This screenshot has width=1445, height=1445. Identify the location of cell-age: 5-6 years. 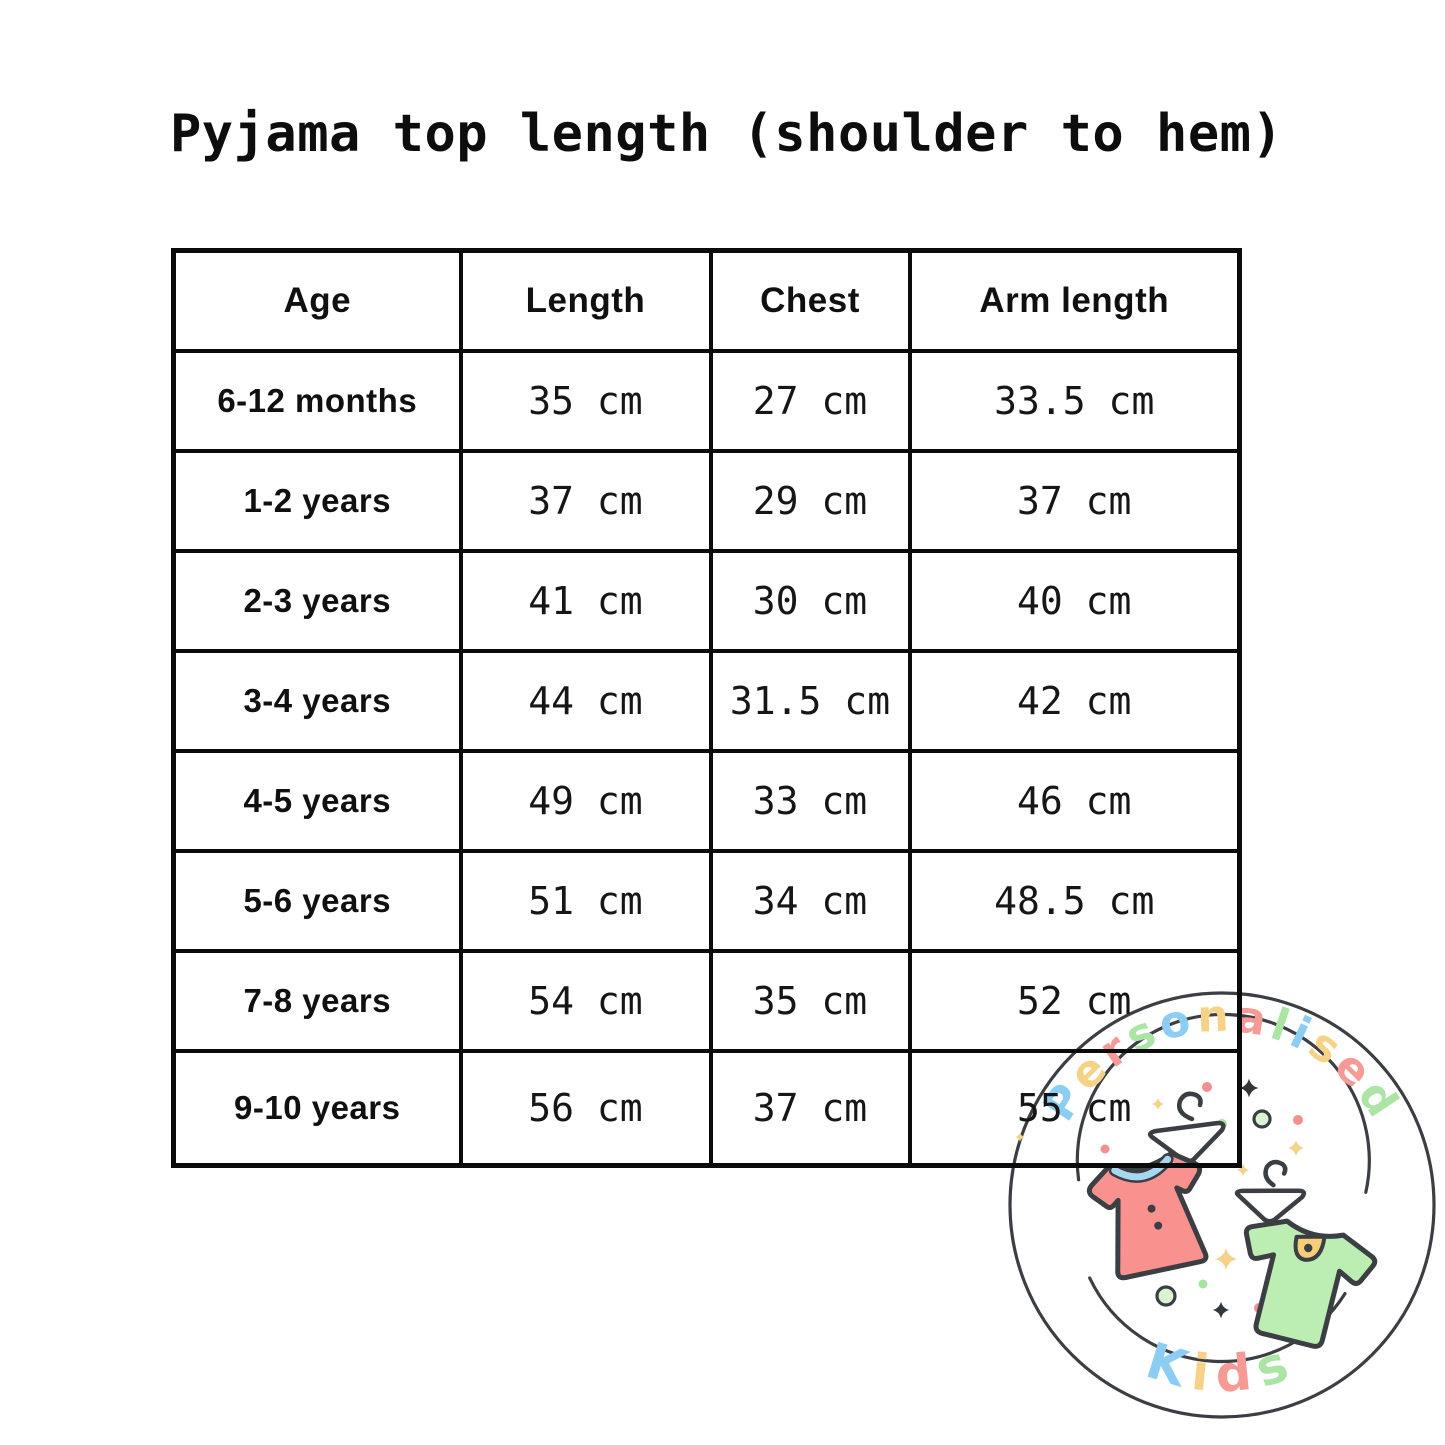
(317, 900).